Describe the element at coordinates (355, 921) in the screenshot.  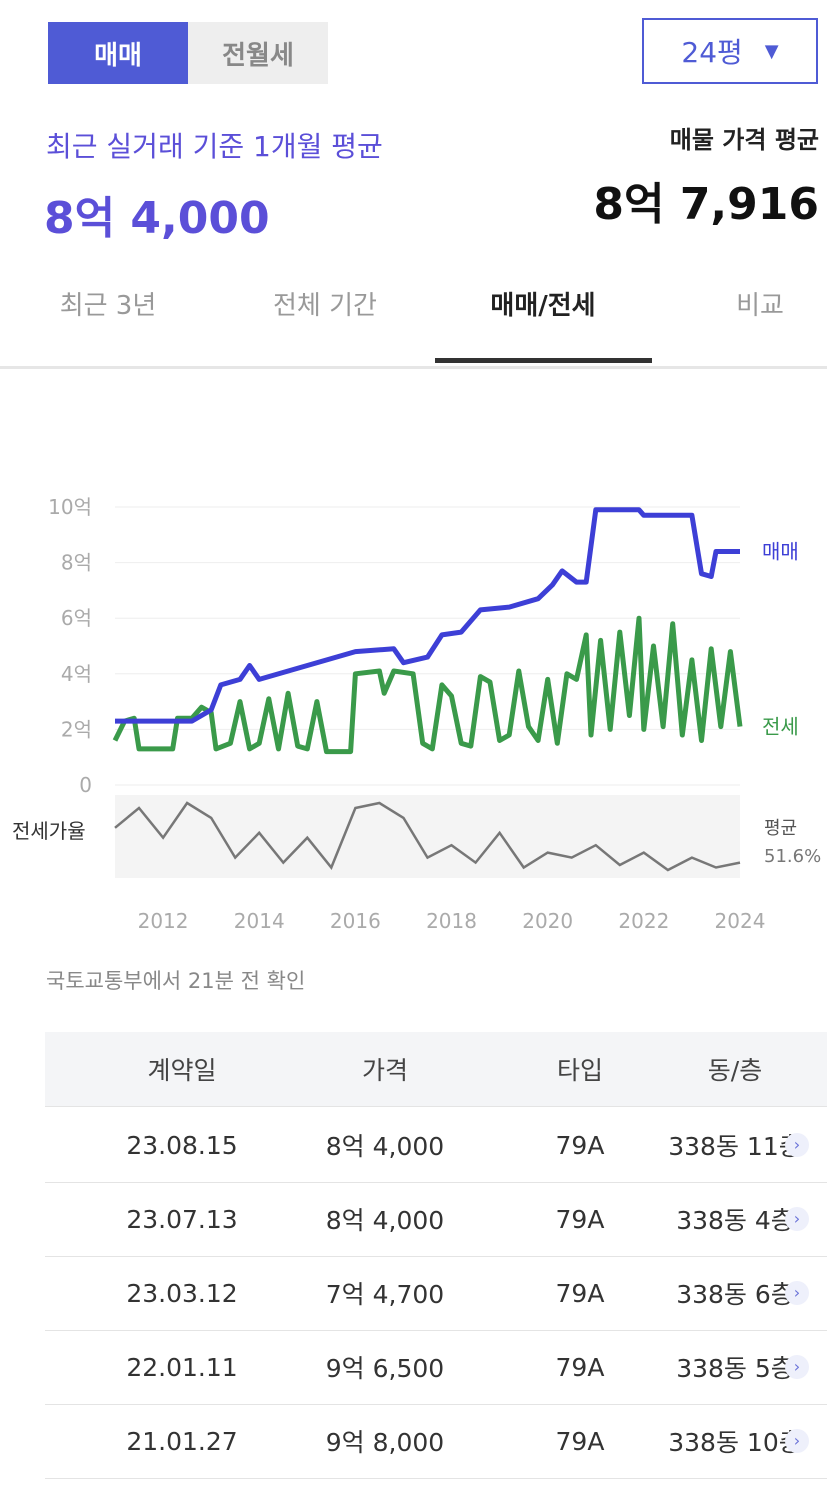
I see `x-tick-label: 2016` at that location.